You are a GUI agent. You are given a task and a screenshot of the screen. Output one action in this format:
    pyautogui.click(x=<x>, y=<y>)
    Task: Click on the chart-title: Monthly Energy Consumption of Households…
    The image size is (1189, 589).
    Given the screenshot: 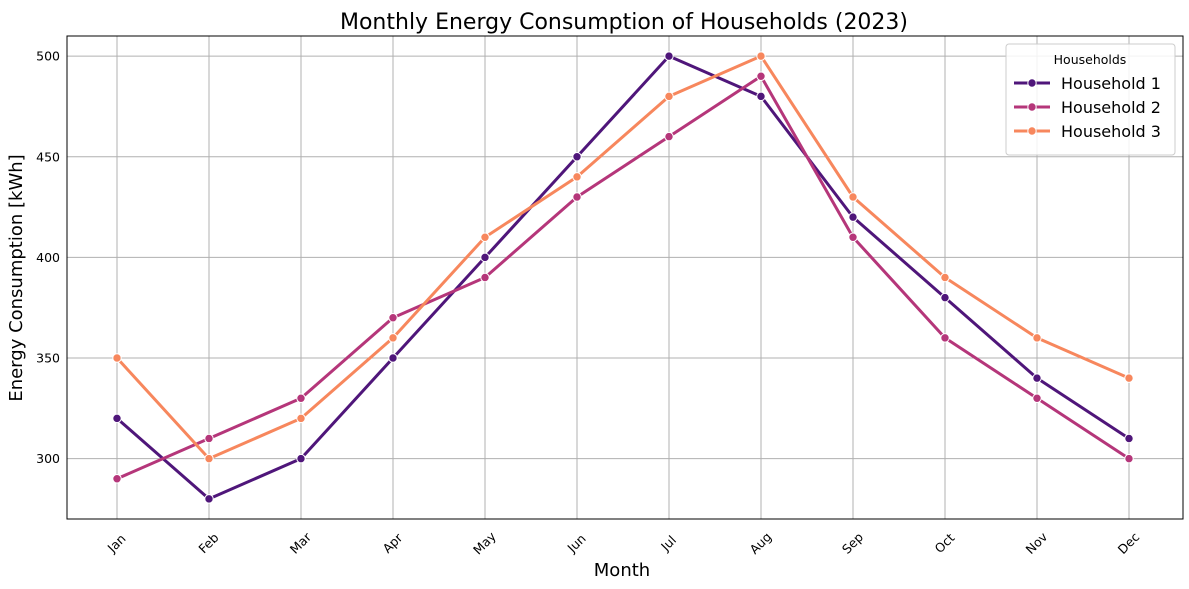 What is the action you would take?
    pyautogui.click(x=624, y=22)
    